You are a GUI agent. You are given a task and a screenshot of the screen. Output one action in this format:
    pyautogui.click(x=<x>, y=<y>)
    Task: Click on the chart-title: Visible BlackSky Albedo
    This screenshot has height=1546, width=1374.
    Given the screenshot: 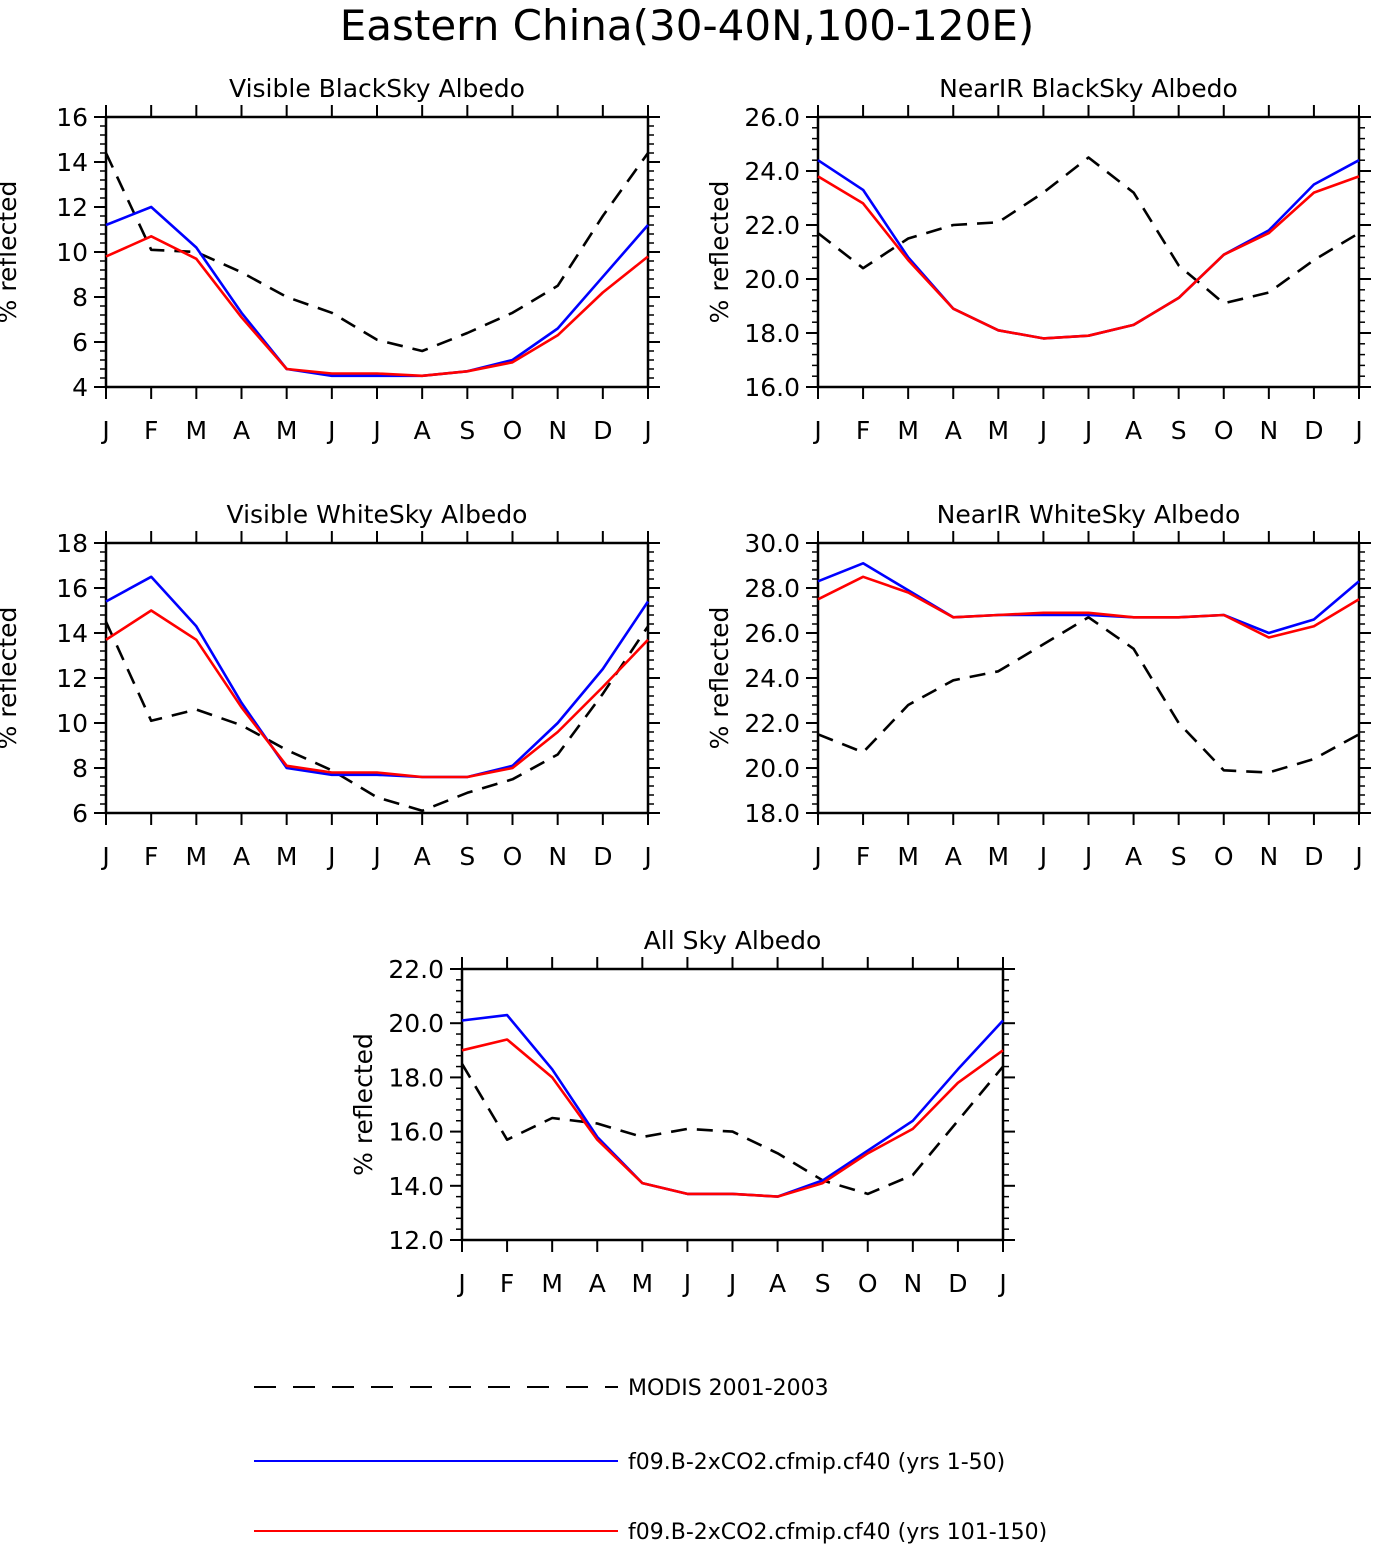 What is the action you would take?
    pyautogui.click(x=377, y=88)
    